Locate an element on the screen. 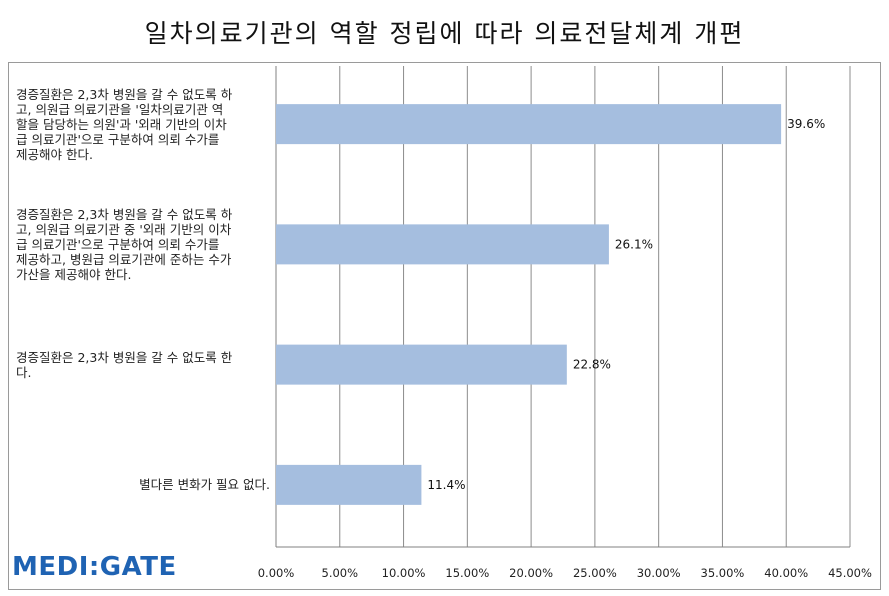  x-tick-label: 40.00% is located at coordinates (786, 573).